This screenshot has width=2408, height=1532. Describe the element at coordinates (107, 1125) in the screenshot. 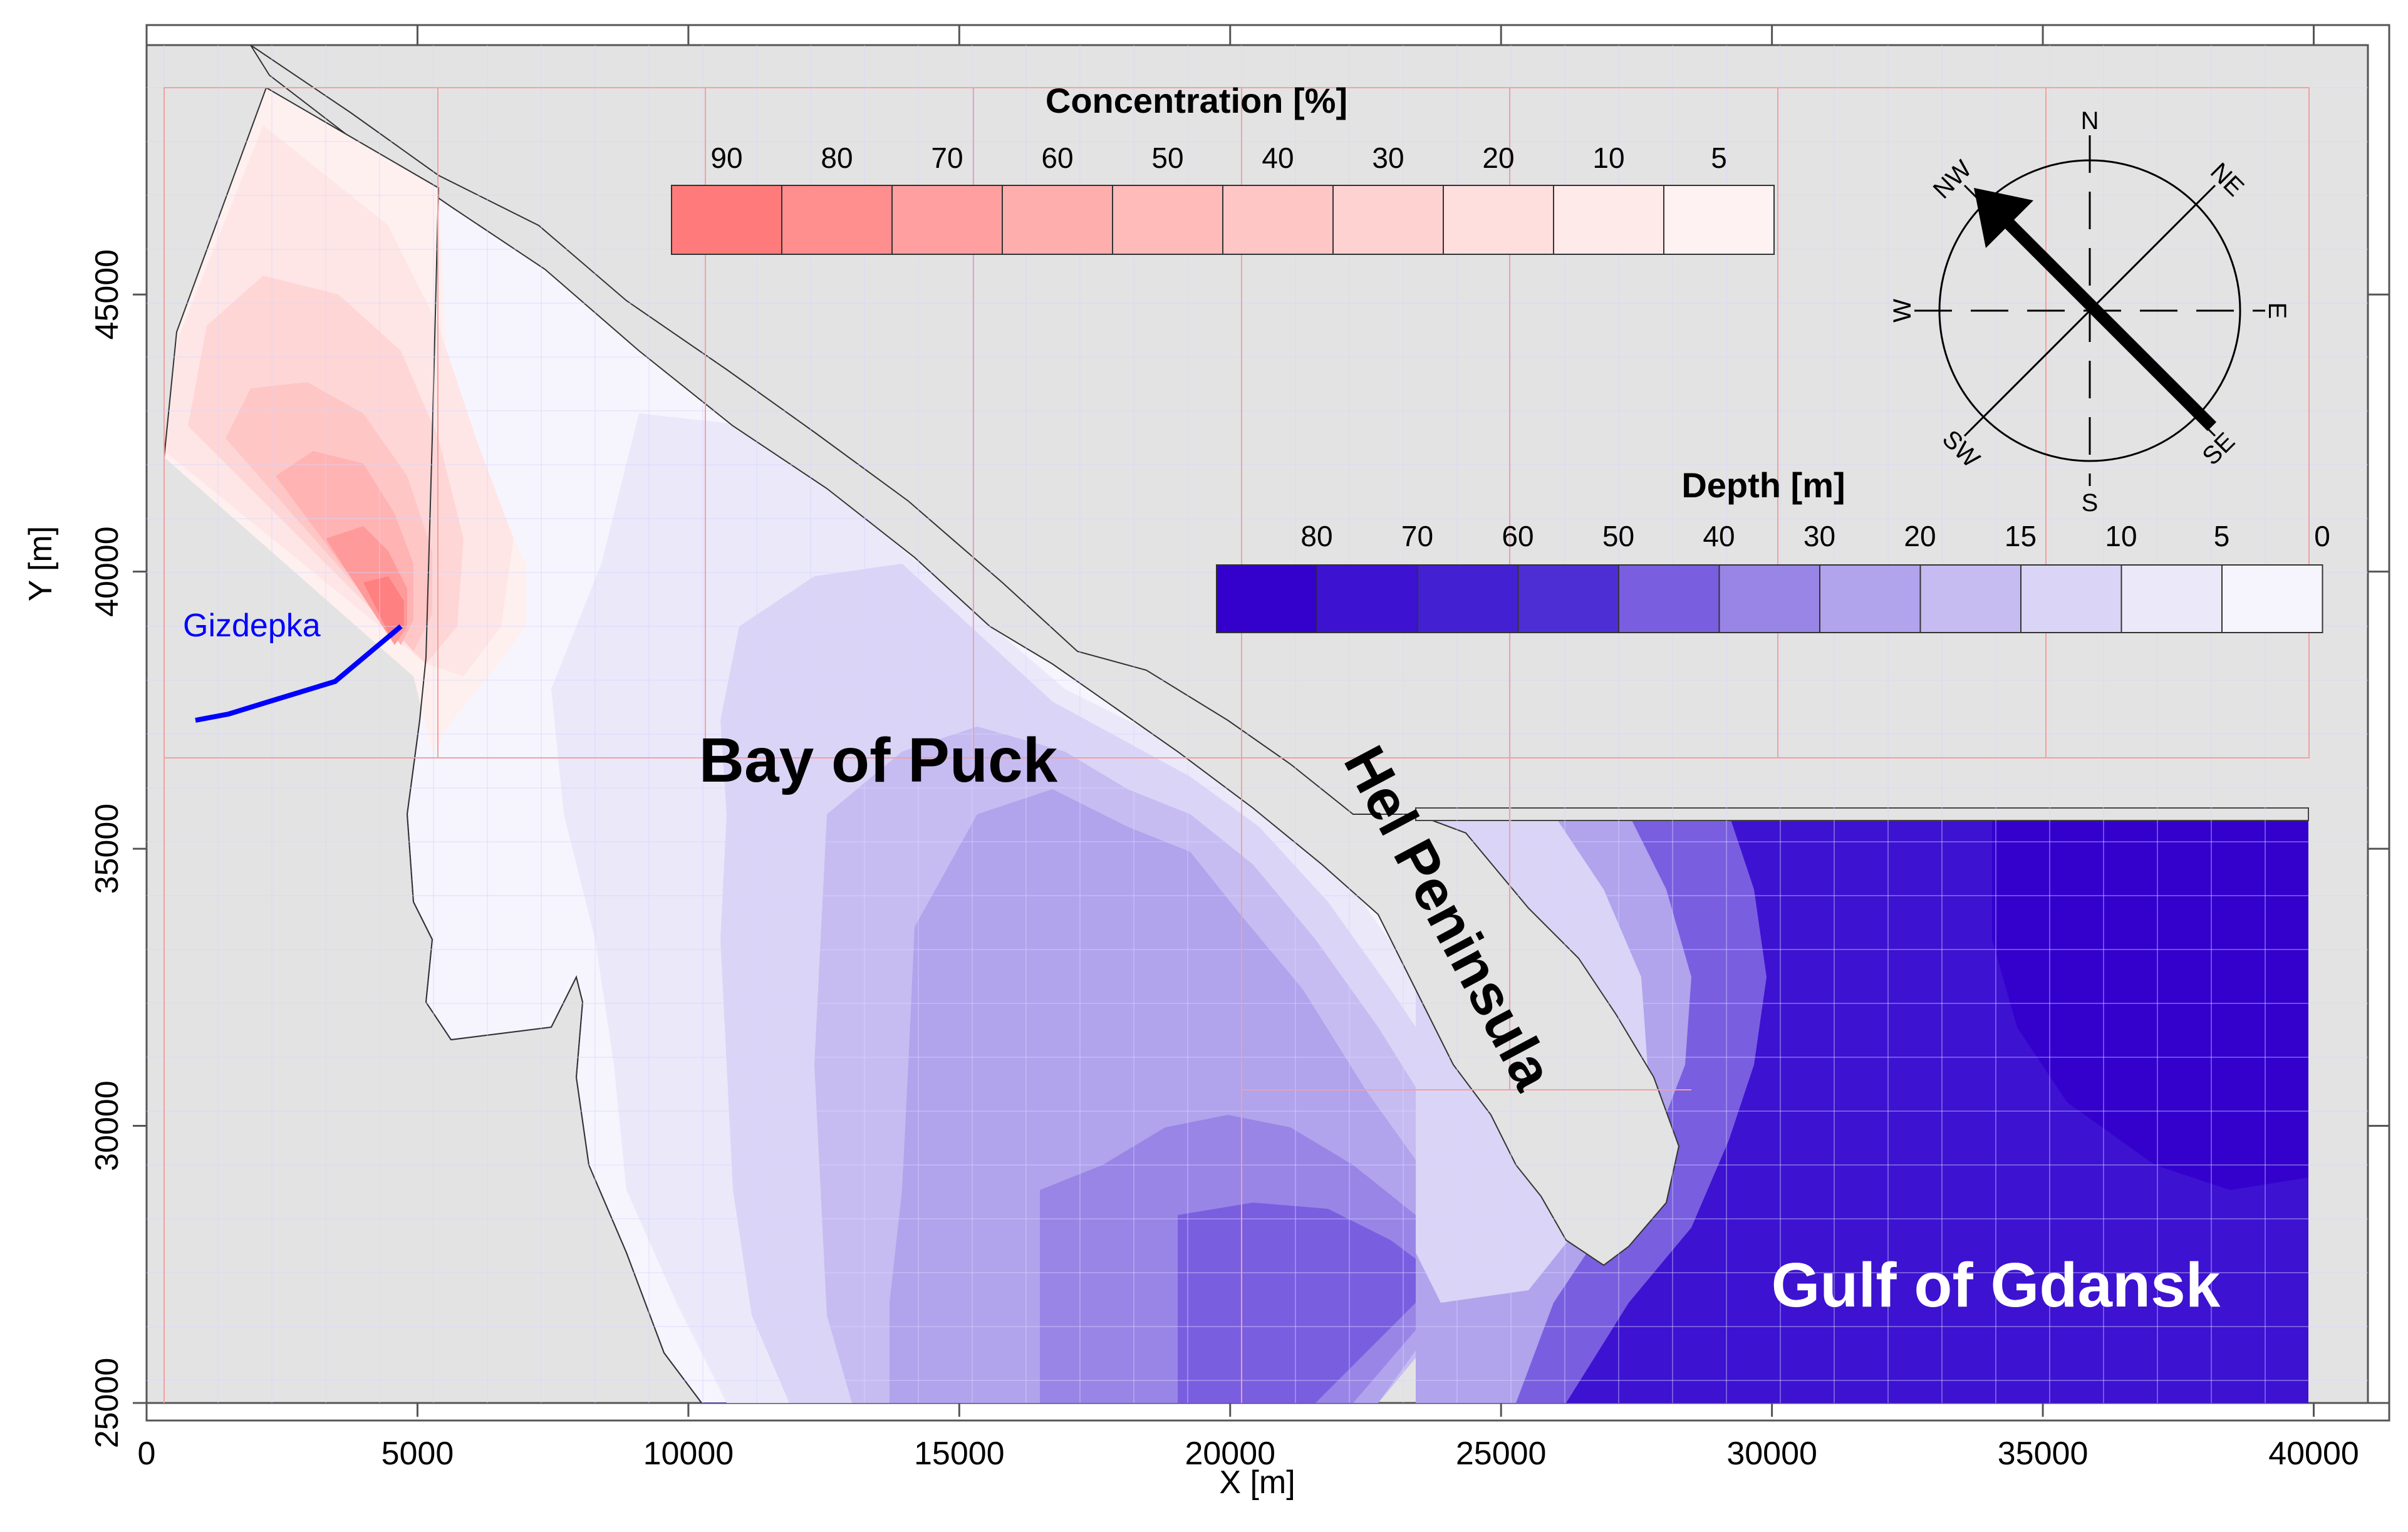

I see `y-tick-label: 30000` at that location.